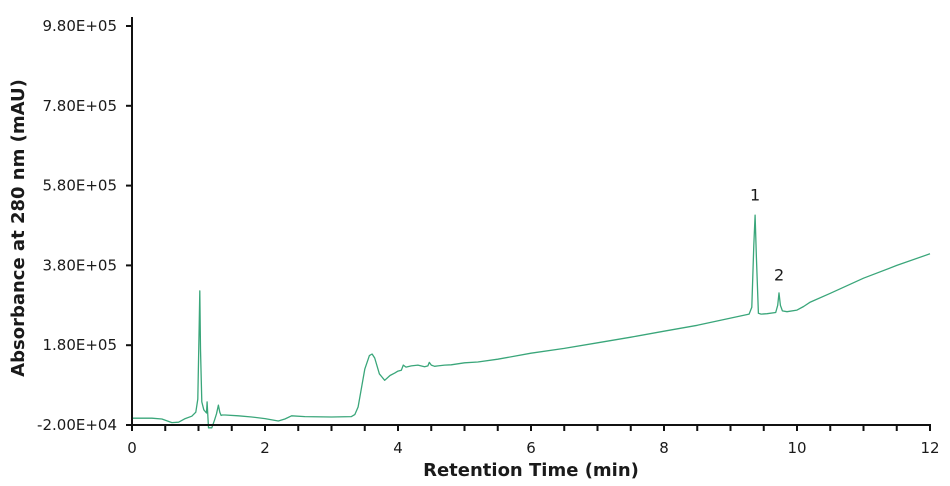  What do you see at coordinates (18, 228) in the screenshot?
I see `y-axis-title: Absorbance at 280 nm (mAU)` at bounding box center [18, 228].